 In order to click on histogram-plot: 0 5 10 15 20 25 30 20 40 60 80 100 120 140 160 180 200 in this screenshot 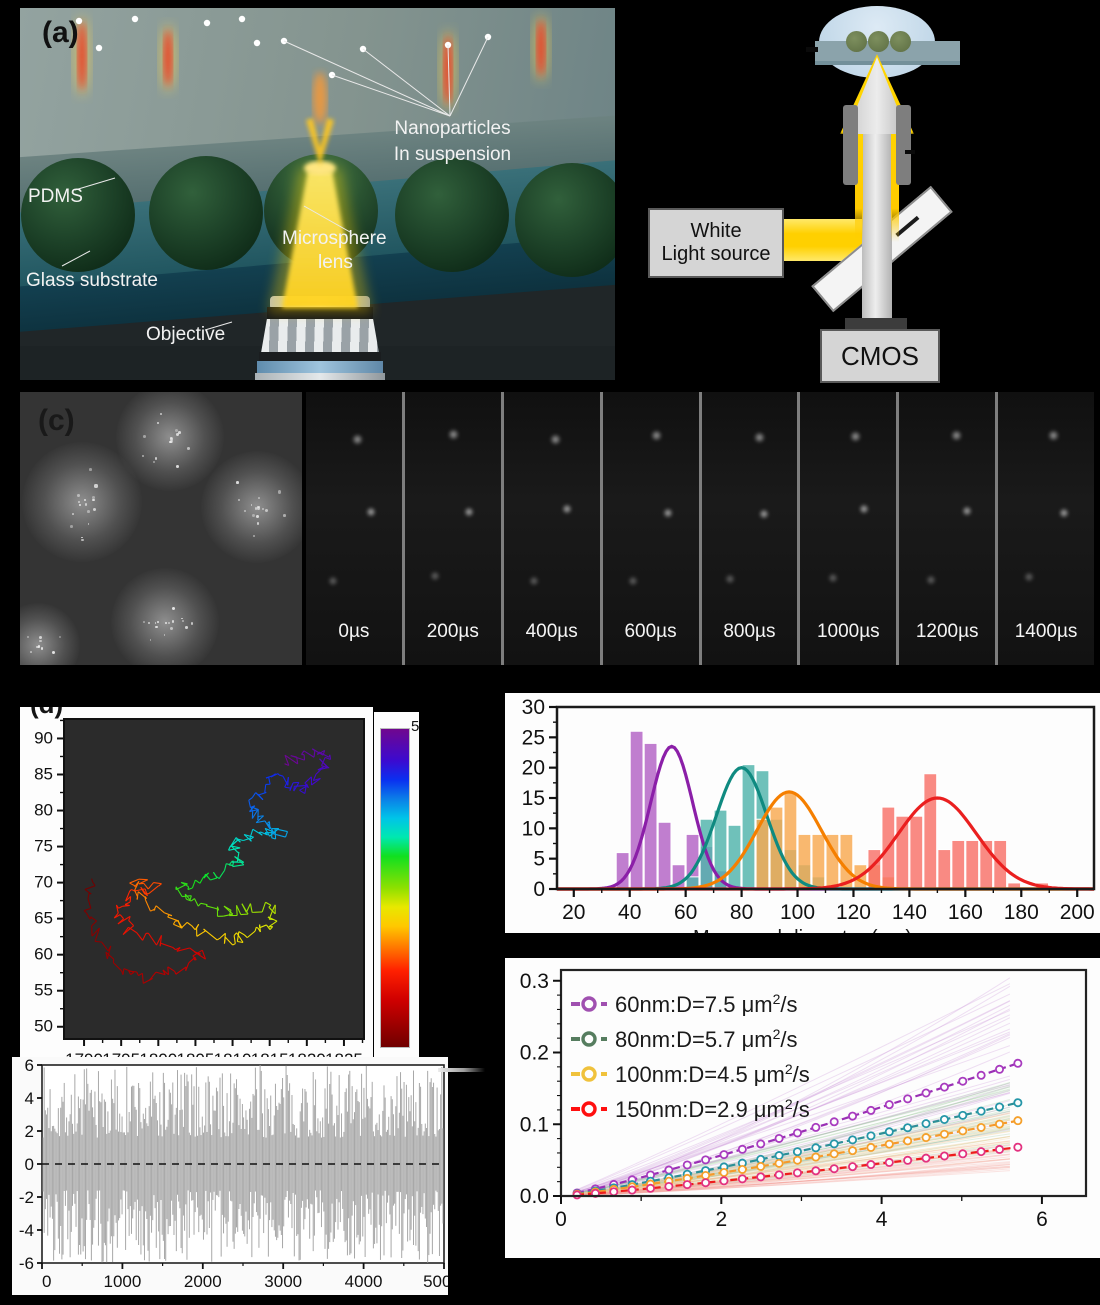, I will do `click(809, 810)`.